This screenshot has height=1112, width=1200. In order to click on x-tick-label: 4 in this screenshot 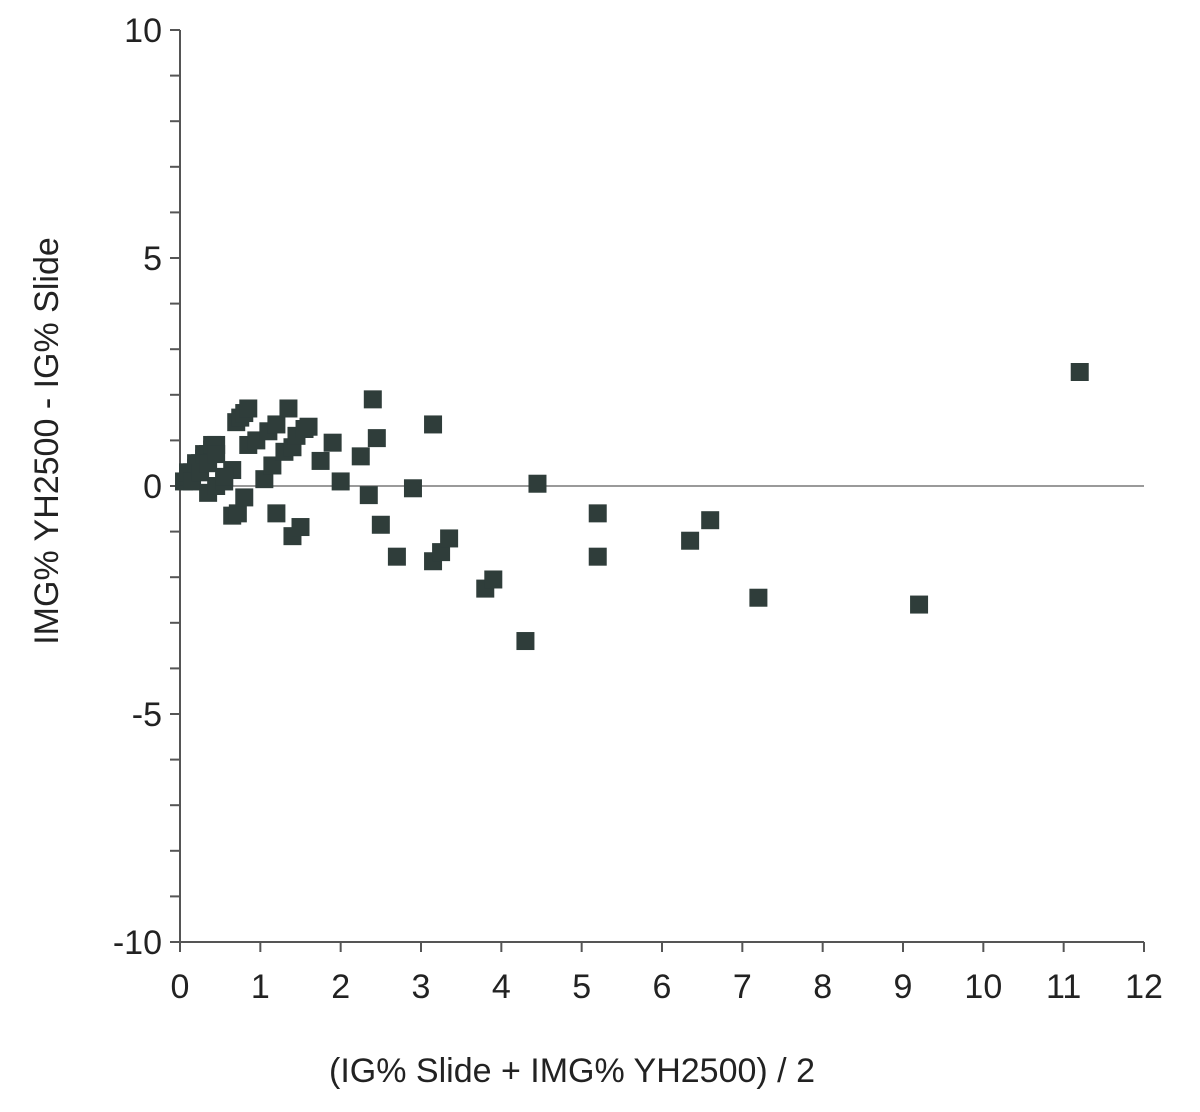, I will do `click(501, 987)`.